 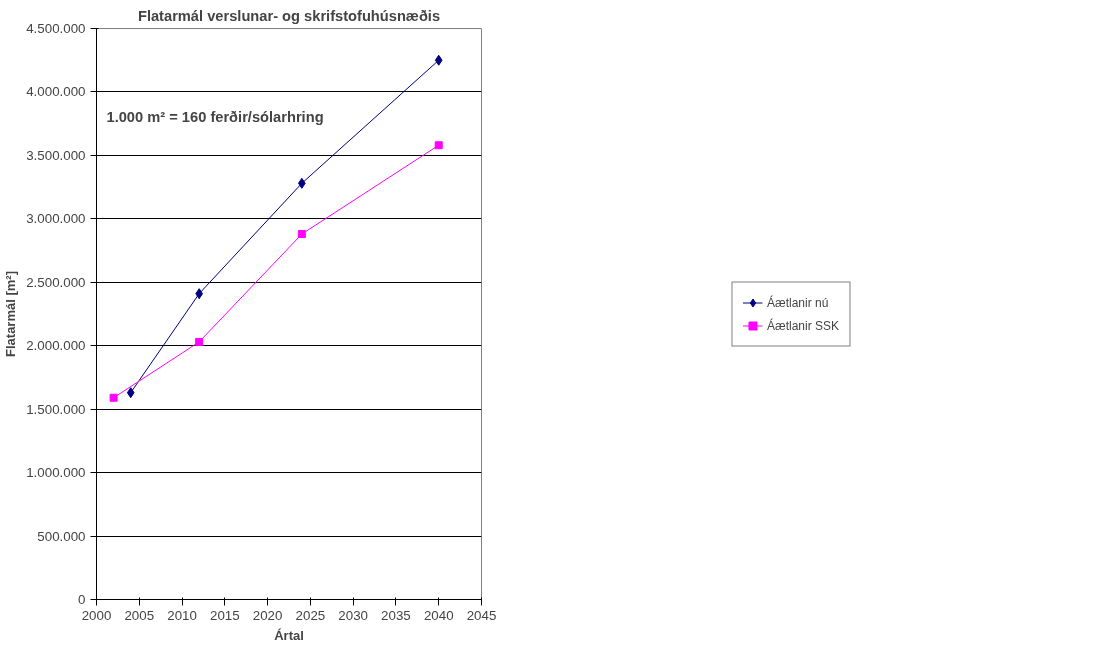 I want to click on y-tick-label: 4.000.000, so click(x=56, y=92).